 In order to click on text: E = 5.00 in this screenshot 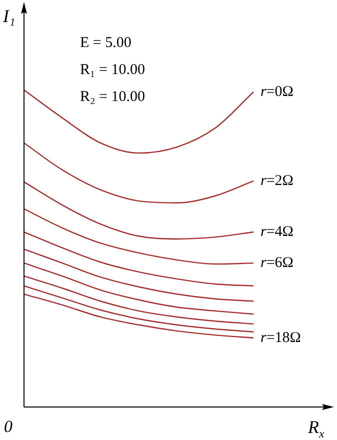, I will do `click(106, 43)`.